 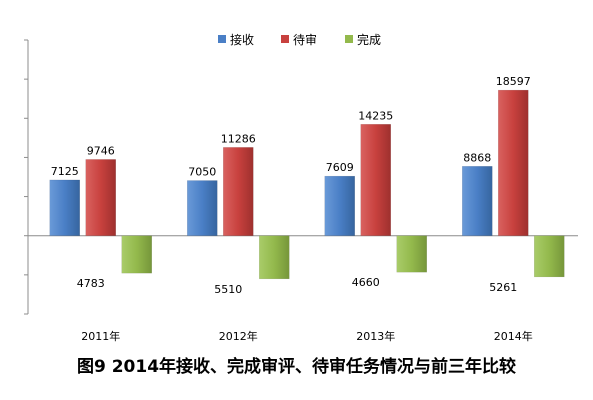 I want to click on chart-legend: 接收 待审 完成, so click(x=299, y=39).